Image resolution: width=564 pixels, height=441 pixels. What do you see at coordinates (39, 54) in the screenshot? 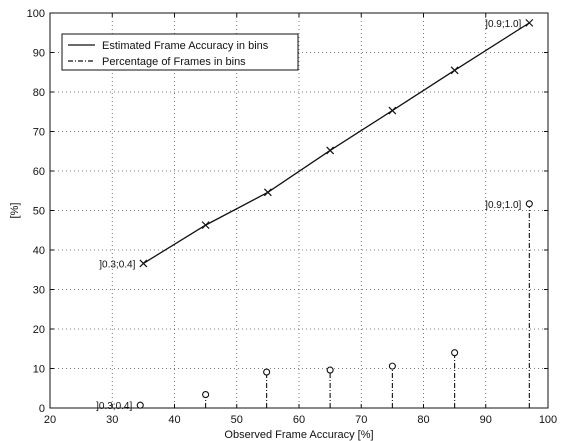
I see `y-tick-label: 90` at bounding box center [39, 54].